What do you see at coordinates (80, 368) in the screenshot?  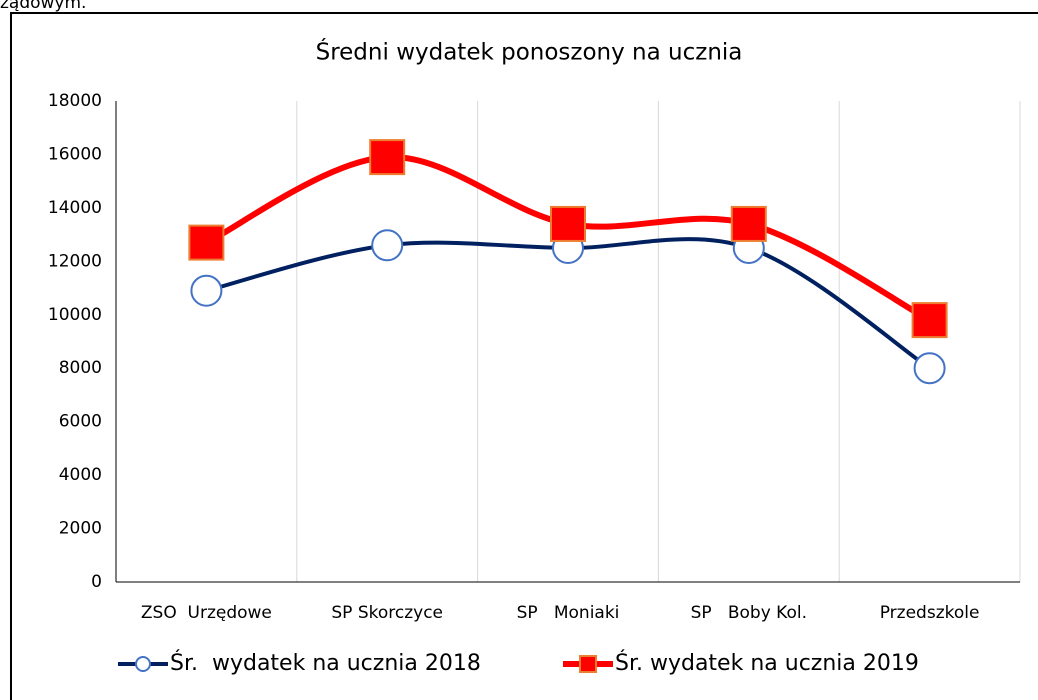 I see `y-tick-label: 8000` at bounding box center [80, 368].